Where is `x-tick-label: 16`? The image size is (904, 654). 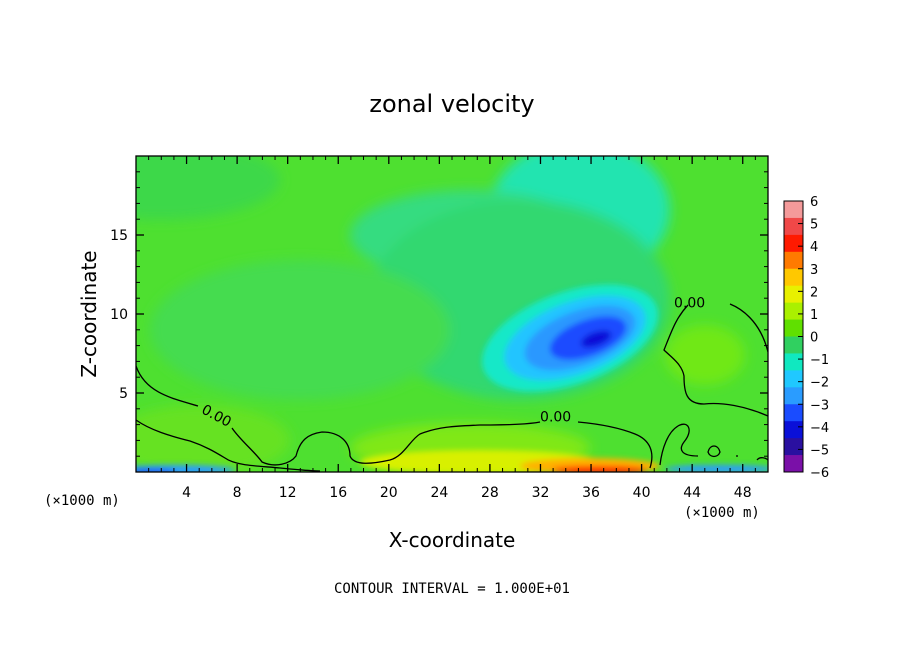
x-tick-label: 16 is located at coordinates (338, 493).